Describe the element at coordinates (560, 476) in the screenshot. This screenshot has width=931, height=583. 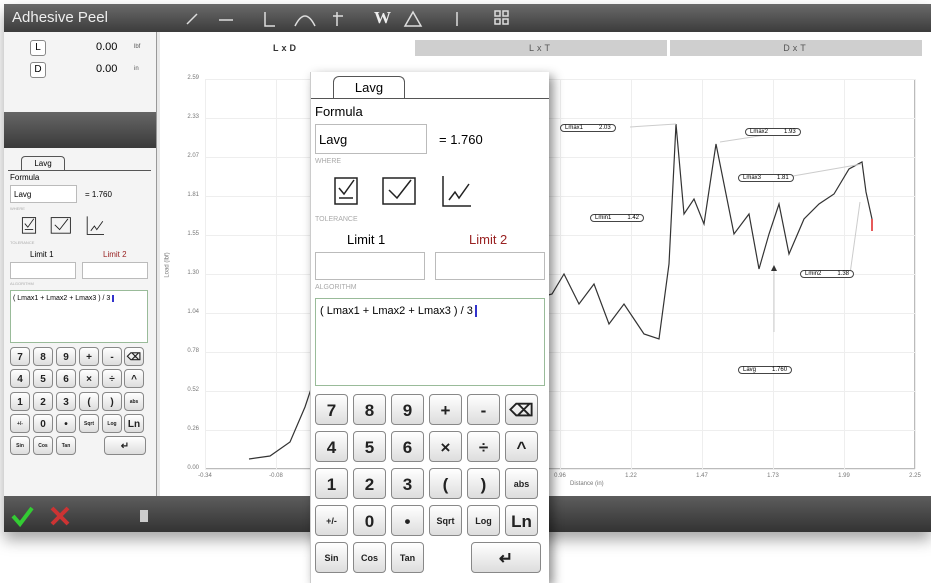
I see `x-tick-label: 0.96` at that location.